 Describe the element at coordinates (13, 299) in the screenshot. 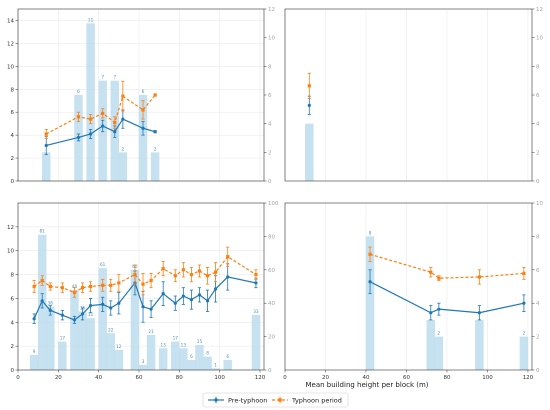

I see `y-tick-label: 6` at that location.